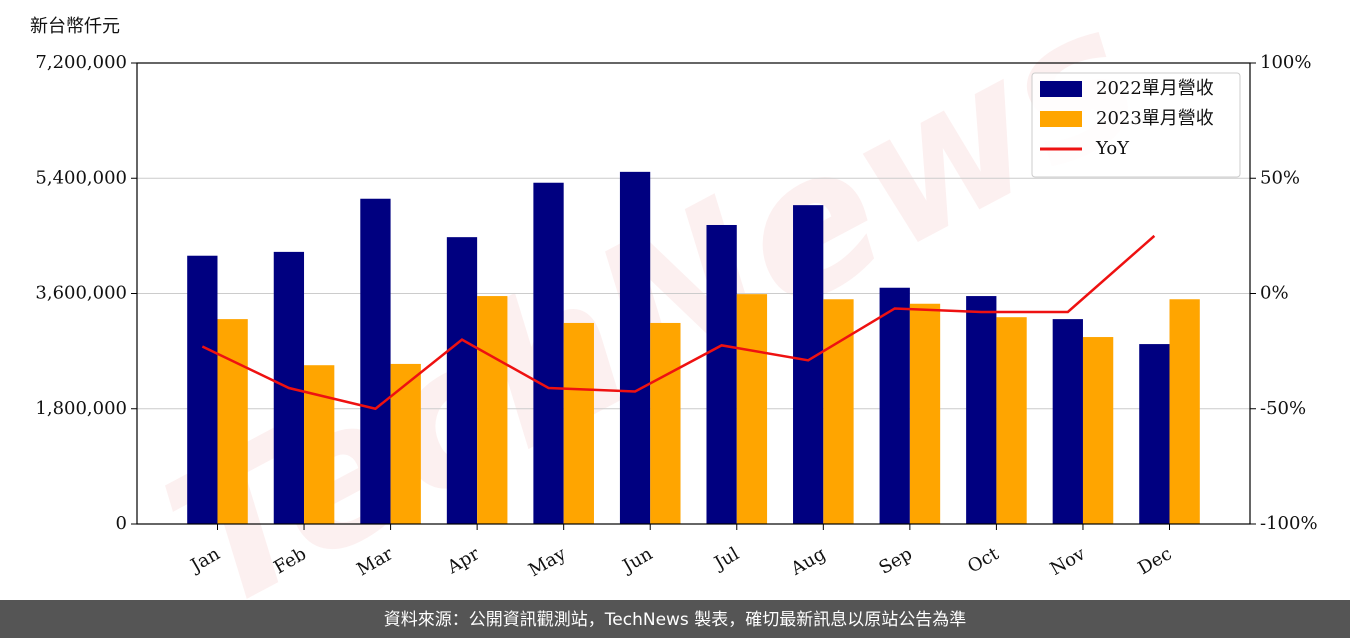 This screenshot has width=1350, height=638. I want to click on legend-label: YoY, so click(1112, 148).